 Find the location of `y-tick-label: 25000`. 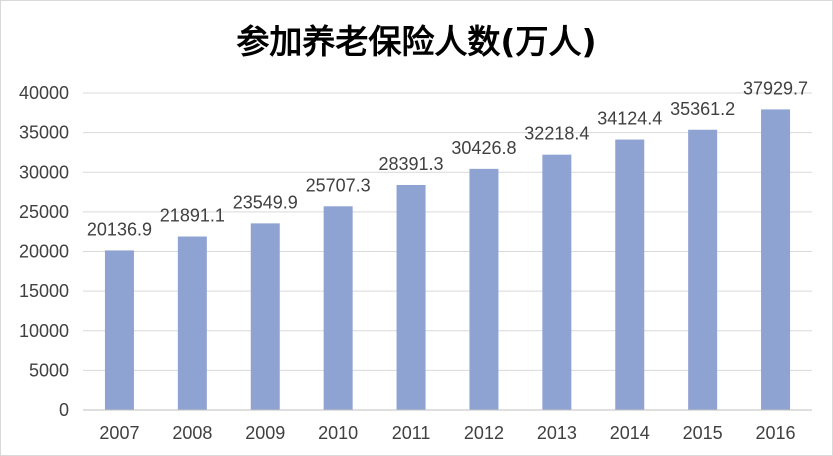

y-tick-label: 25000 is located at coordinates (44, 212).